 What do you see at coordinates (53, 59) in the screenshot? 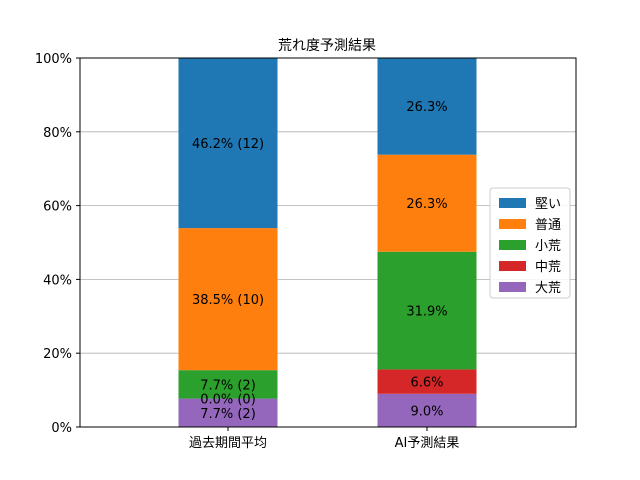
I see `y-tick-label: 100%` at bounding box center [53, 59].